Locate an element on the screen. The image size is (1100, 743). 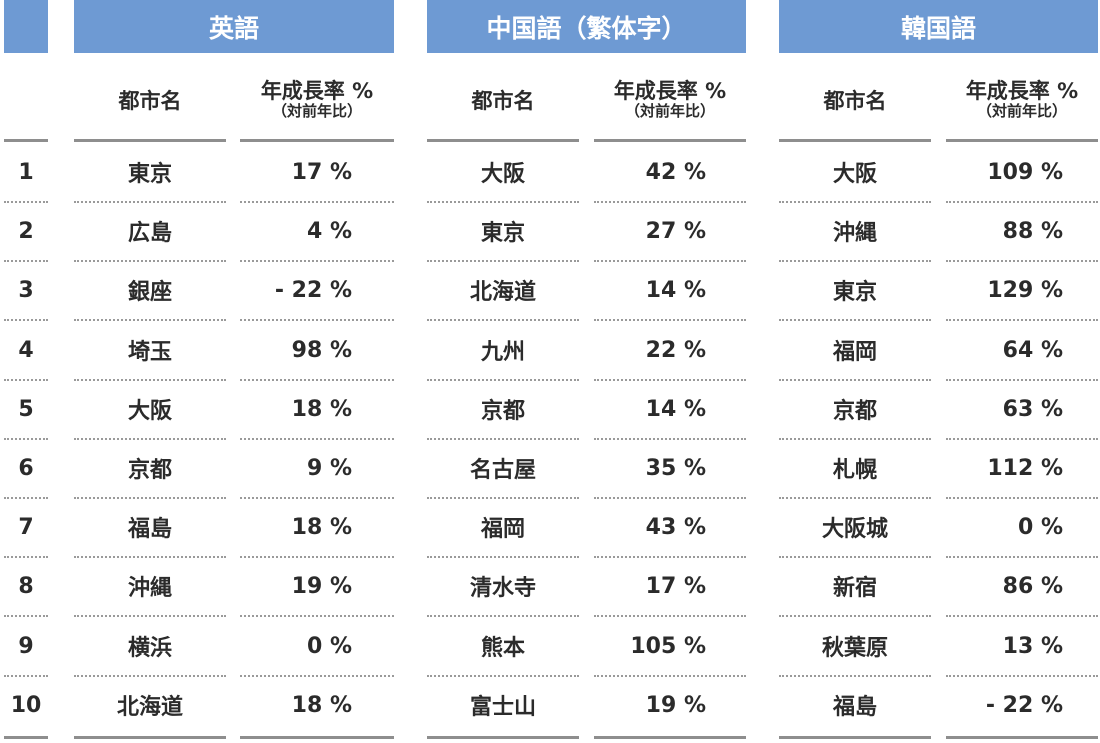
rank-header-rule is located at coordinates (26, 140).